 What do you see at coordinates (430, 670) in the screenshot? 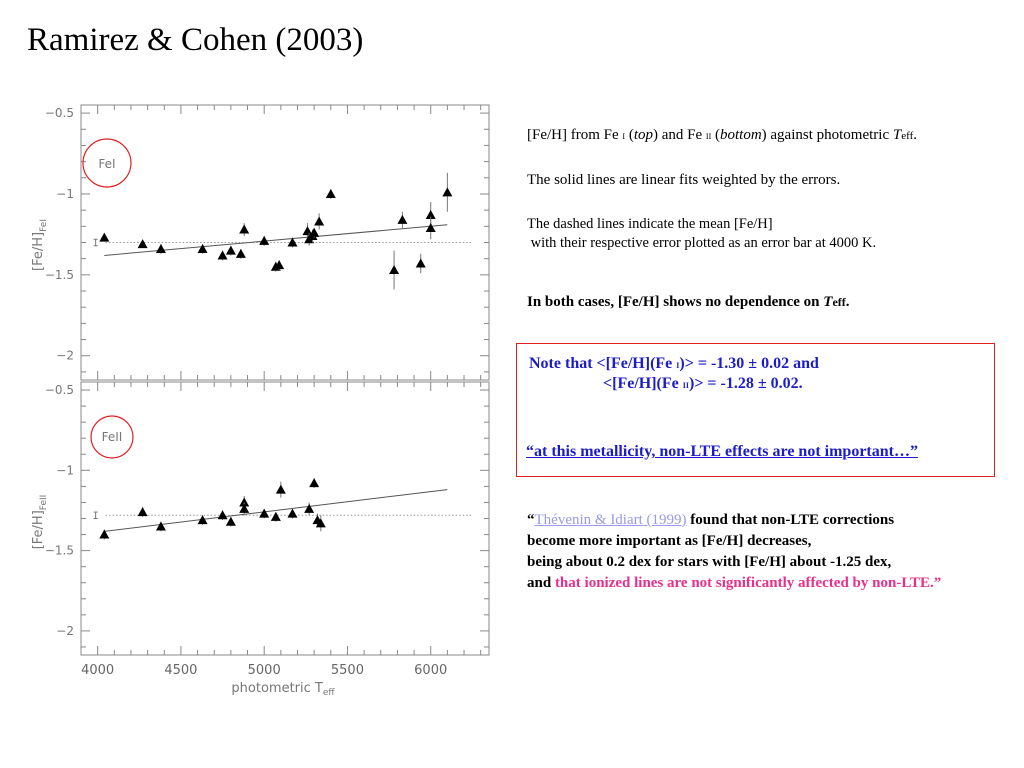
I see `x-tick-label: 6000` at bounding box center [430, 670].